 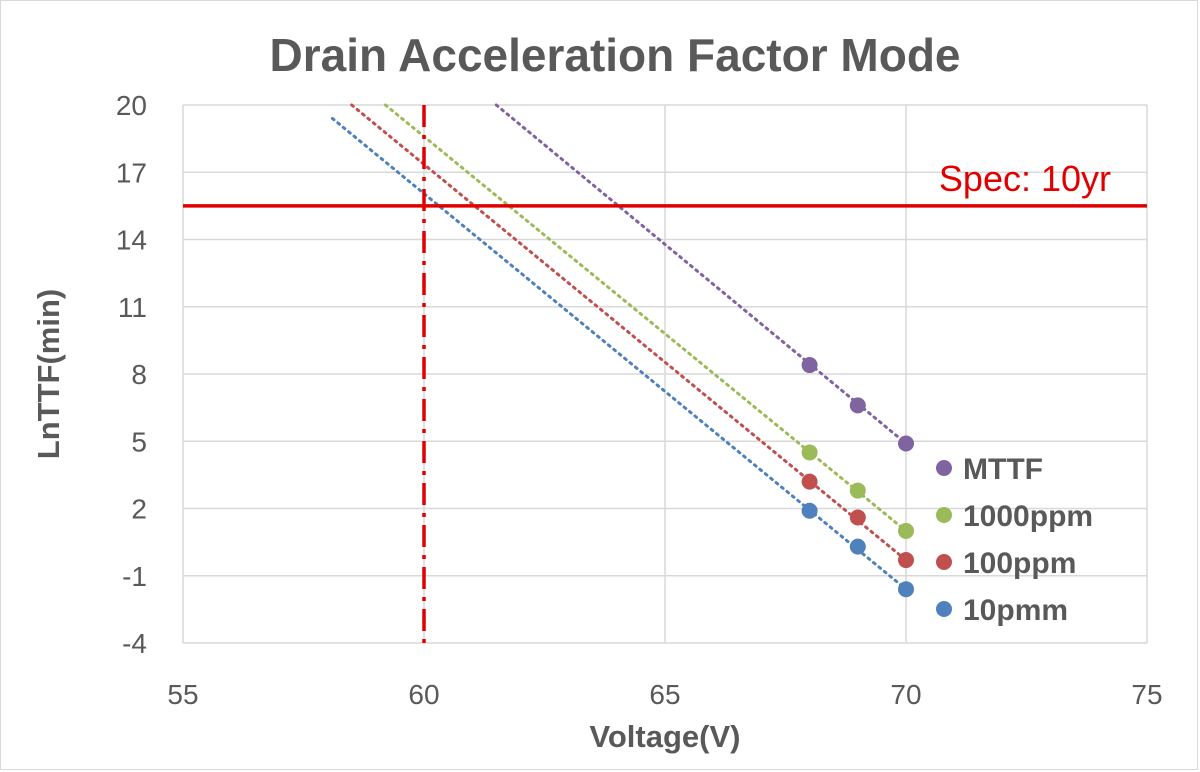 I want to click on legend-label-100ppm: 100ppm, so click(x=1019, y=563).